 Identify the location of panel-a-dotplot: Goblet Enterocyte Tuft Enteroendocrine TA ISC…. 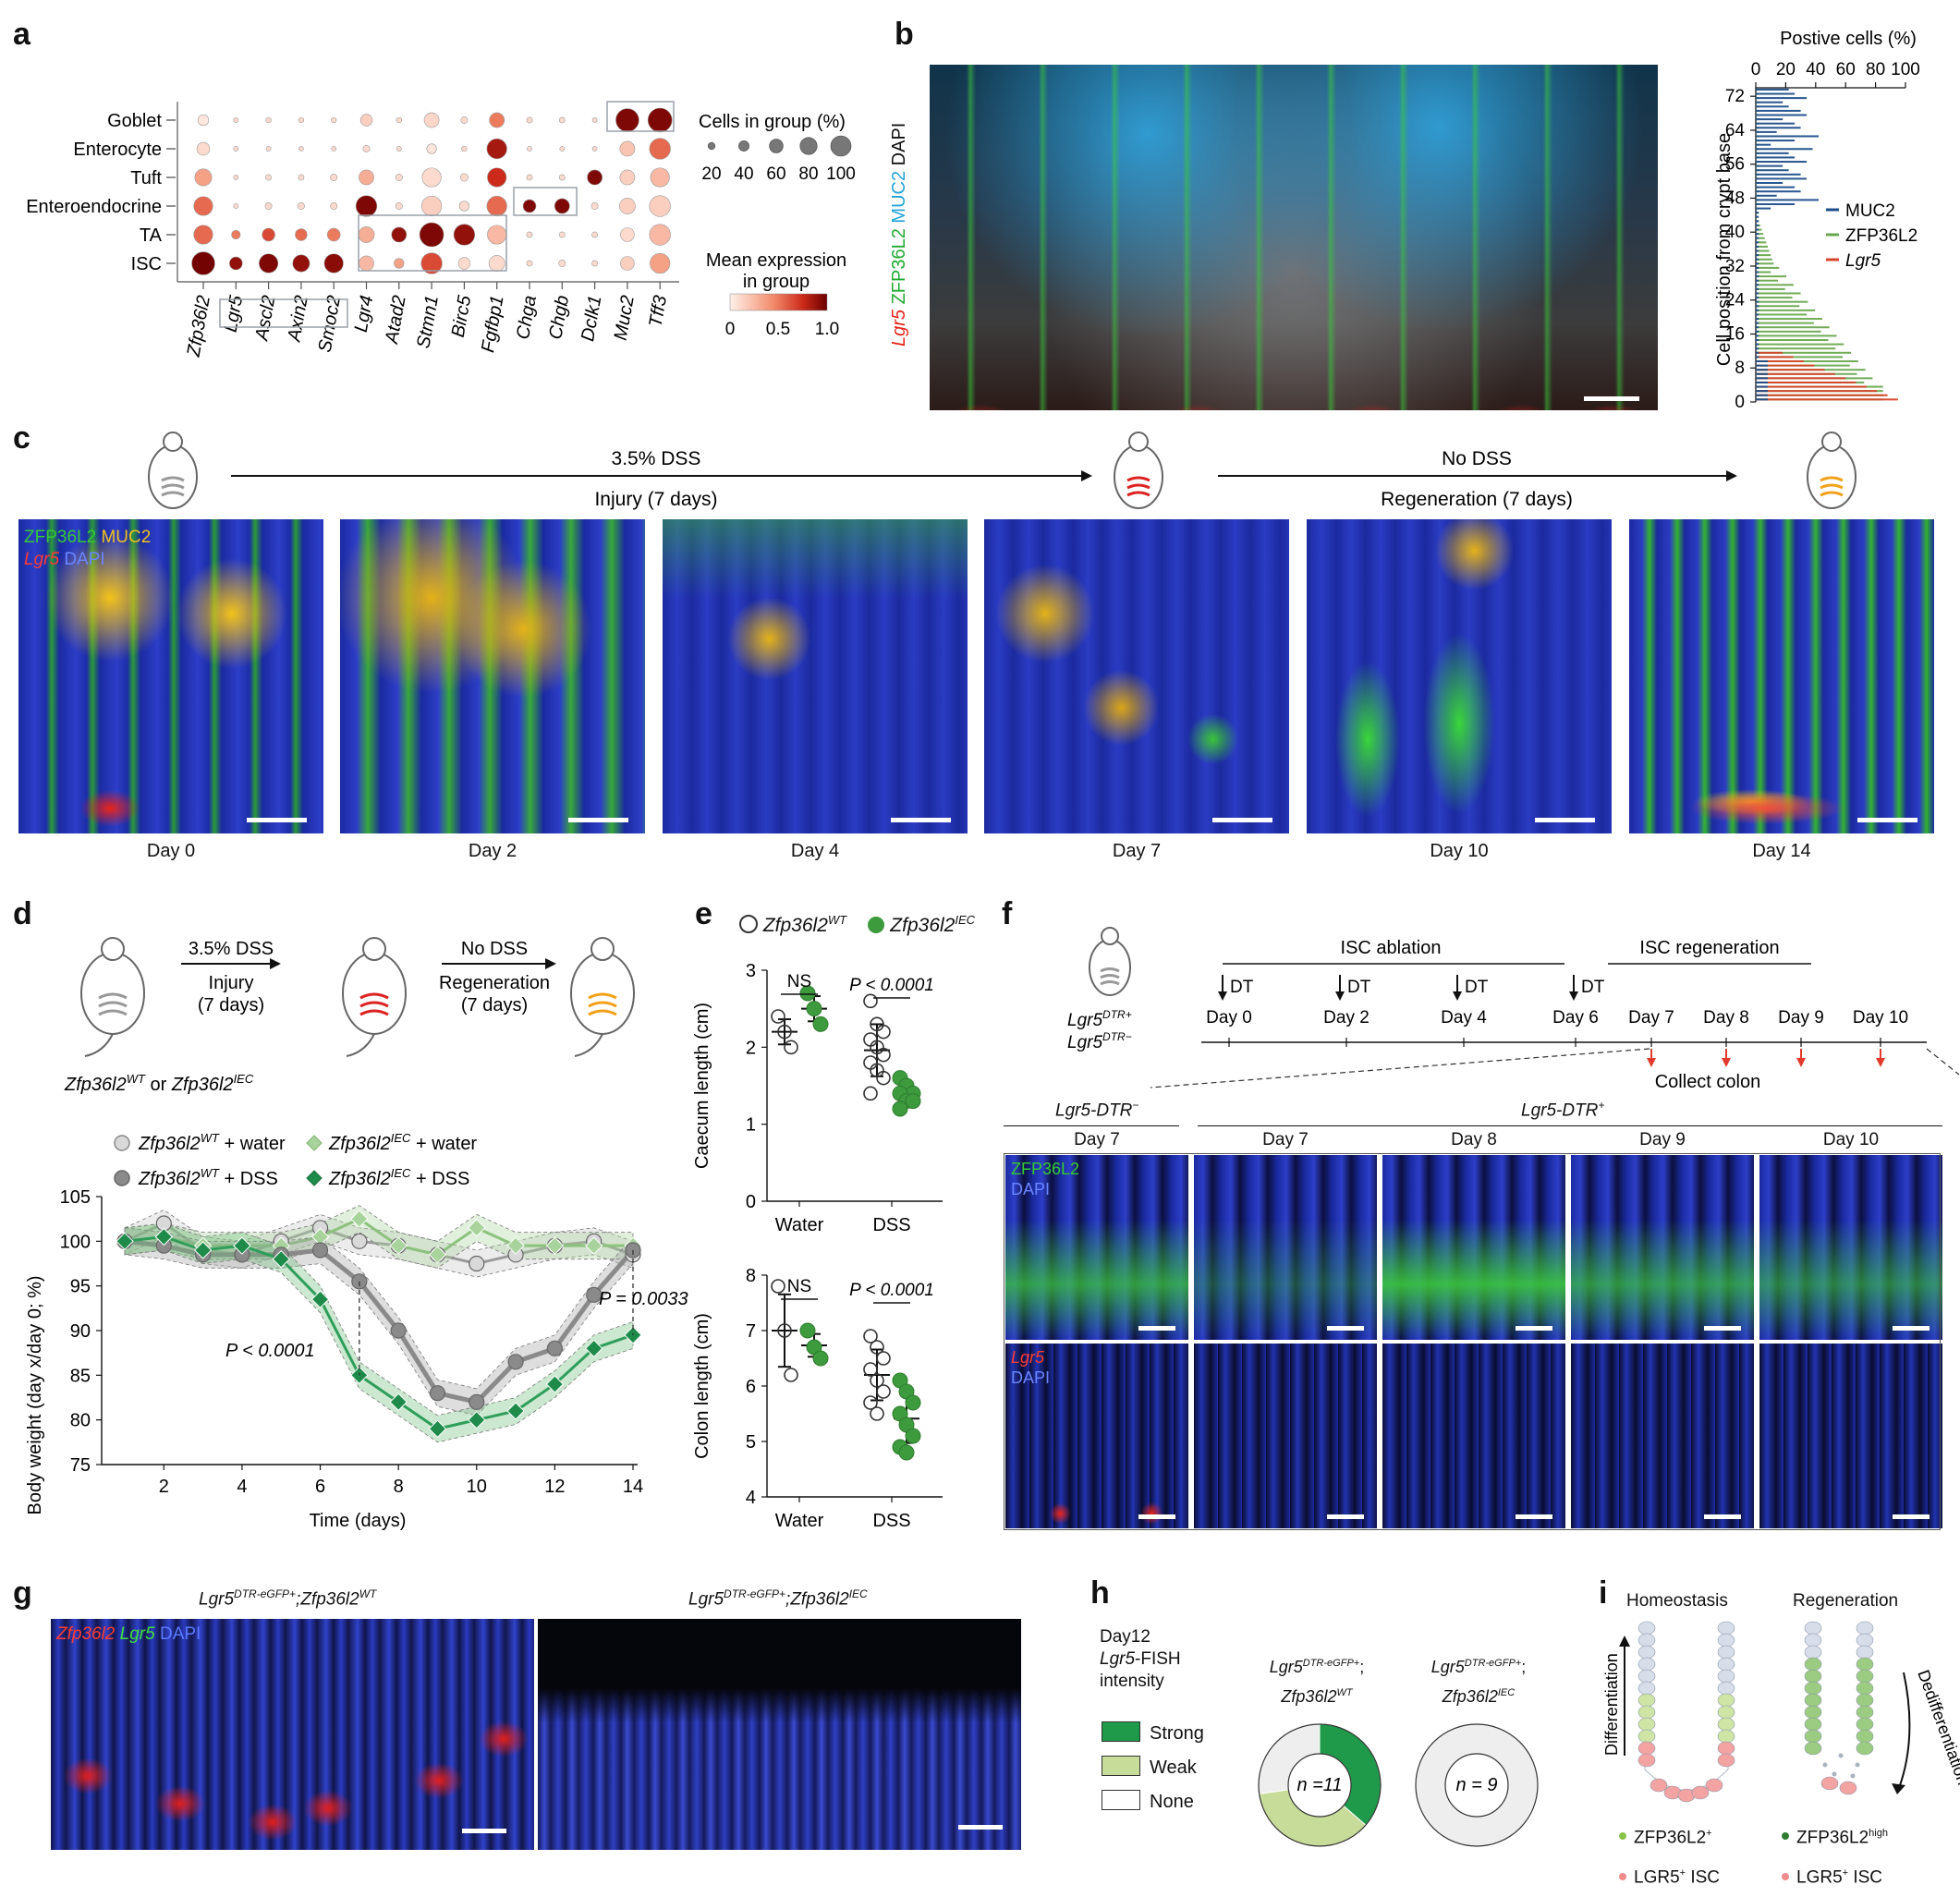
(441, 230).